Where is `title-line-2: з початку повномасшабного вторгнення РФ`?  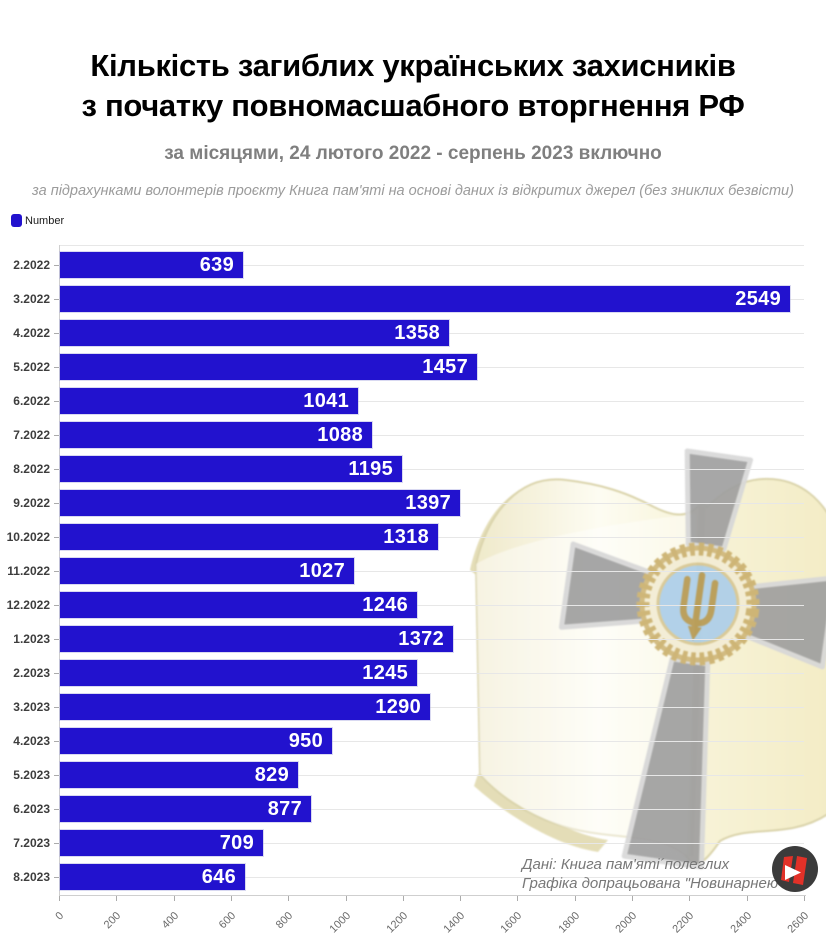
title-line-2: з початку повномасшабного вторгнення РФ is located at coordinates (413, 105).